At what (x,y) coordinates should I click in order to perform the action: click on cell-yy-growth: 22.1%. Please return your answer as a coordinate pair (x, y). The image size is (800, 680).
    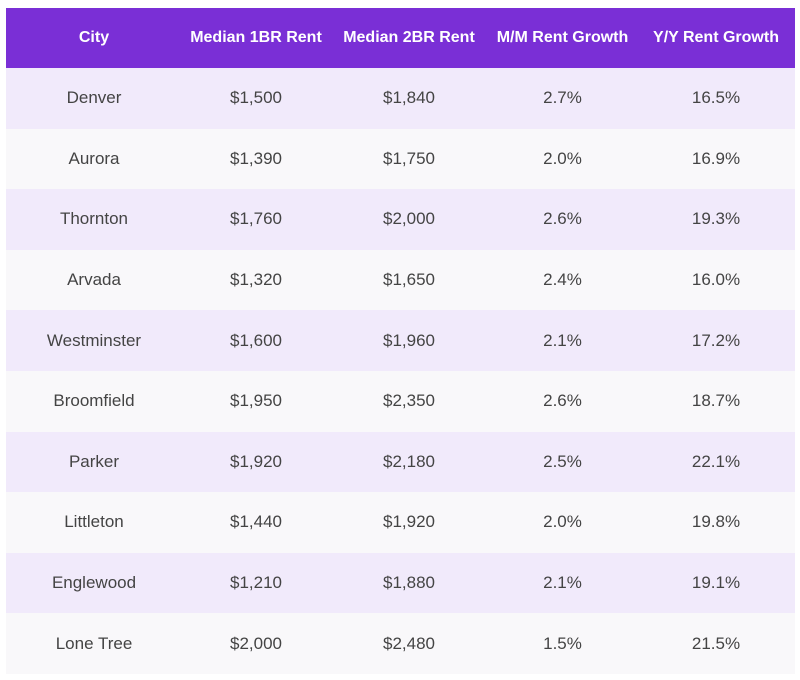
    Looking at the image, I should click on (716, 461).